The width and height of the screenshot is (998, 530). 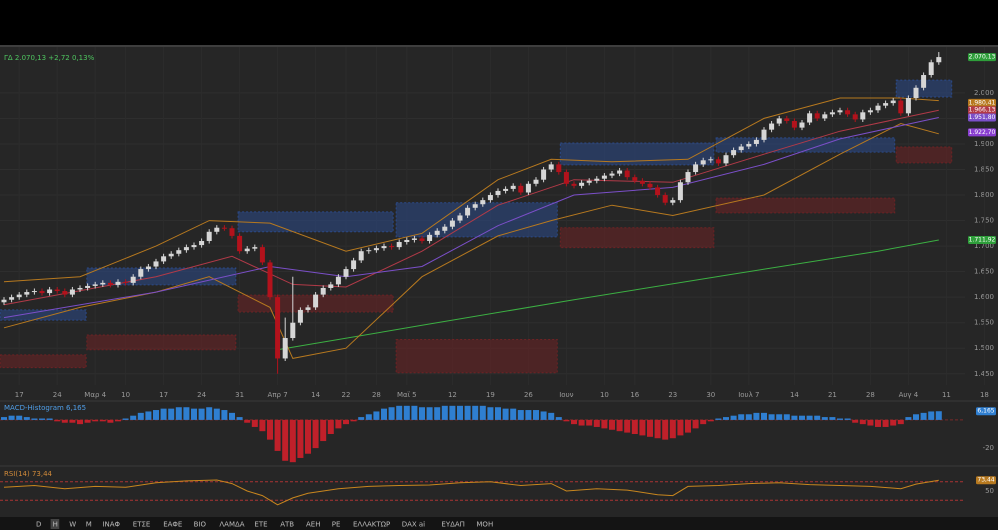 I want to click on toolbar-item: M, so click(x=89, y=525).